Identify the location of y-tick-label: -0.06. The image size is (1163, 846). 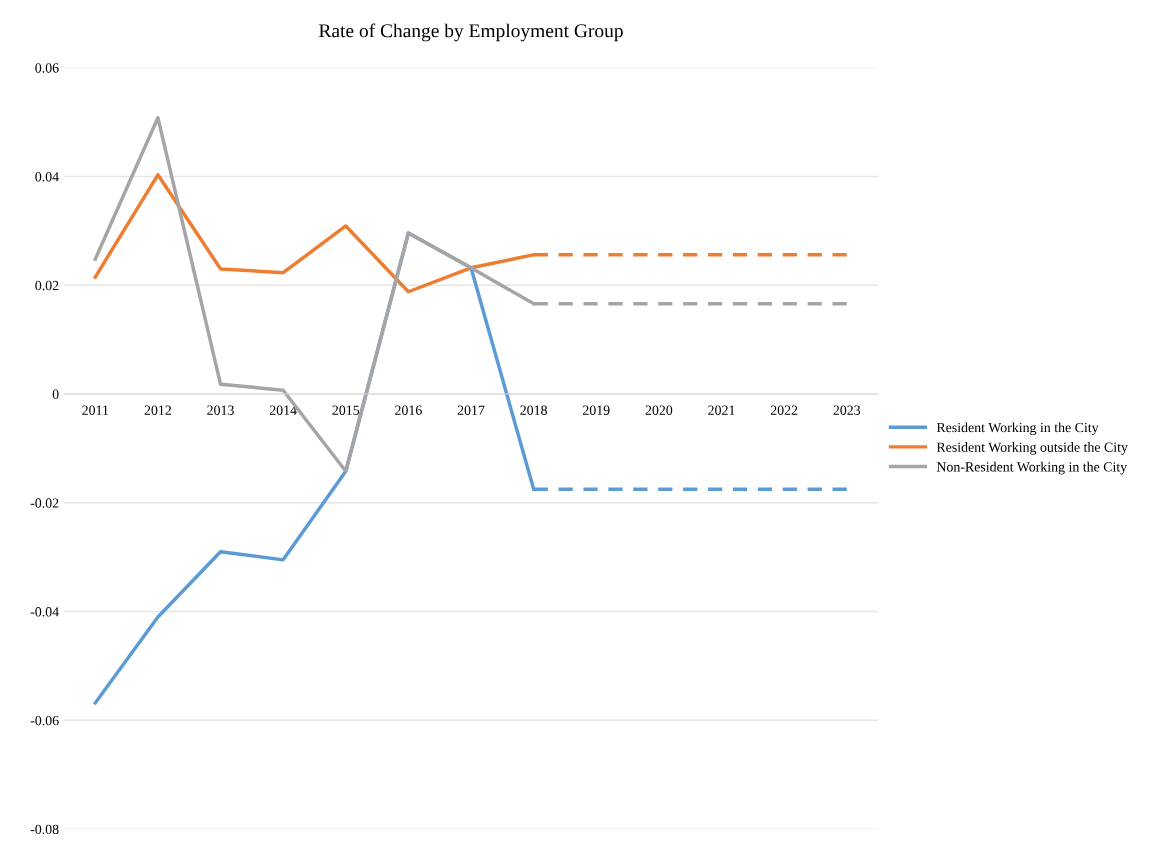
(44, 720).